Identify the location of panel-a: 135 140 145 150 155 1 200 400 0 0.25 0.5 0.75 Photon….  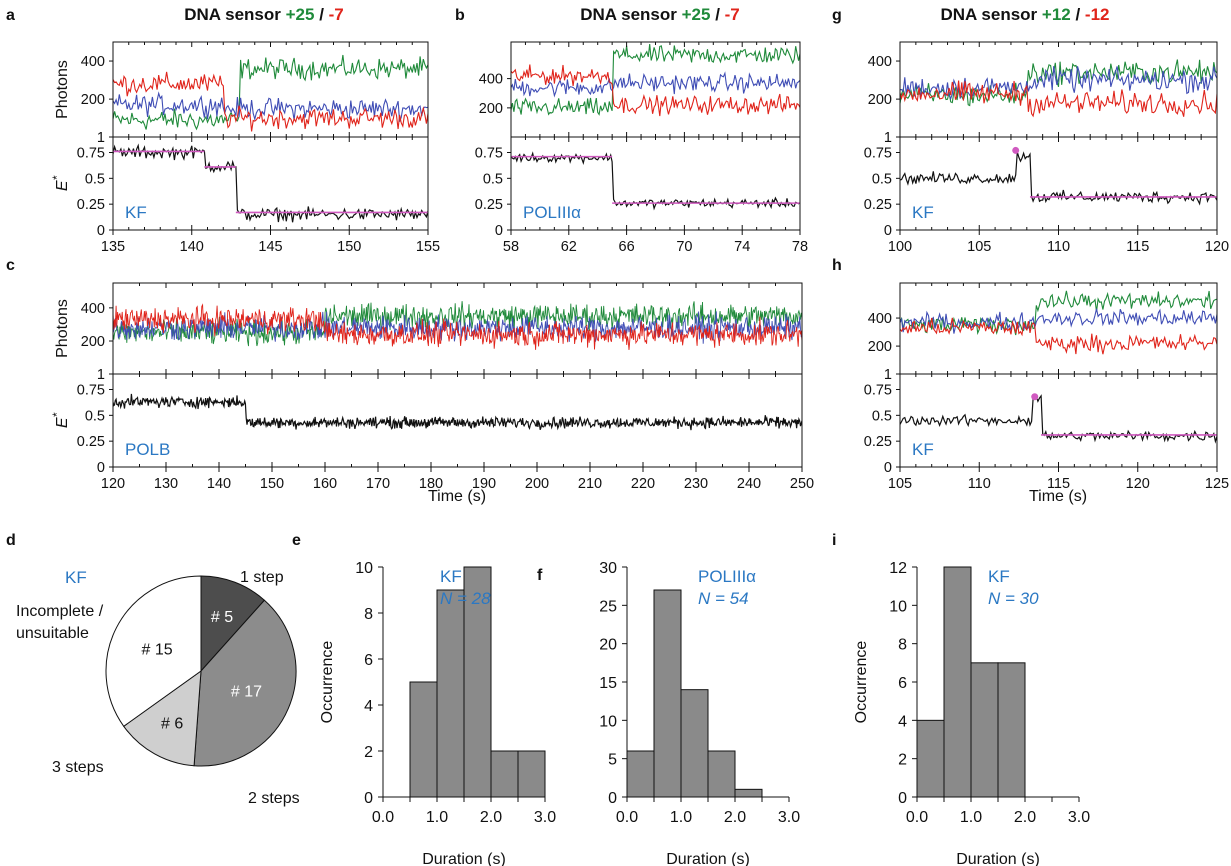
(245, 148).